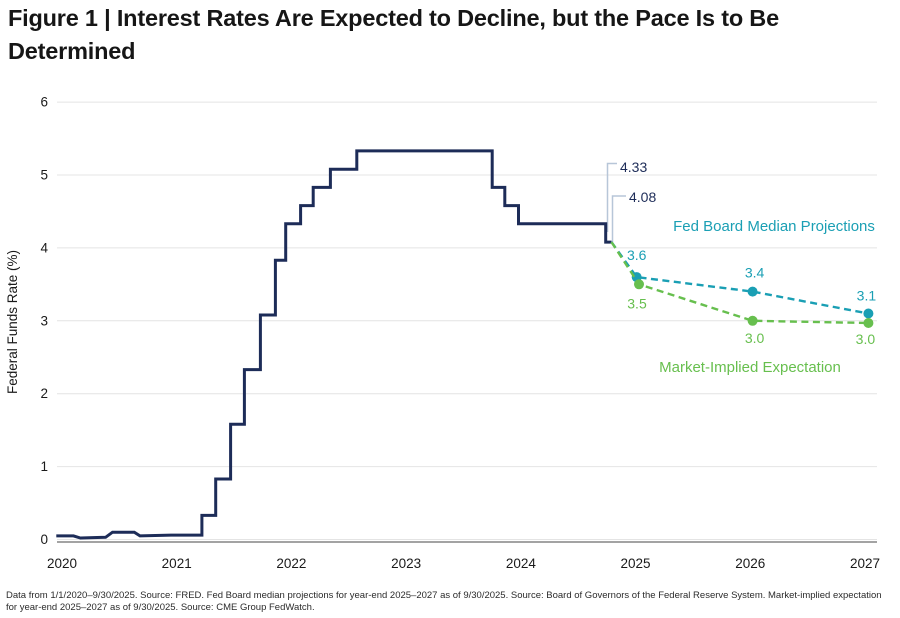  I want to click on fed_projections-series-label: Fed Board Median Projections, so click(774, 226).